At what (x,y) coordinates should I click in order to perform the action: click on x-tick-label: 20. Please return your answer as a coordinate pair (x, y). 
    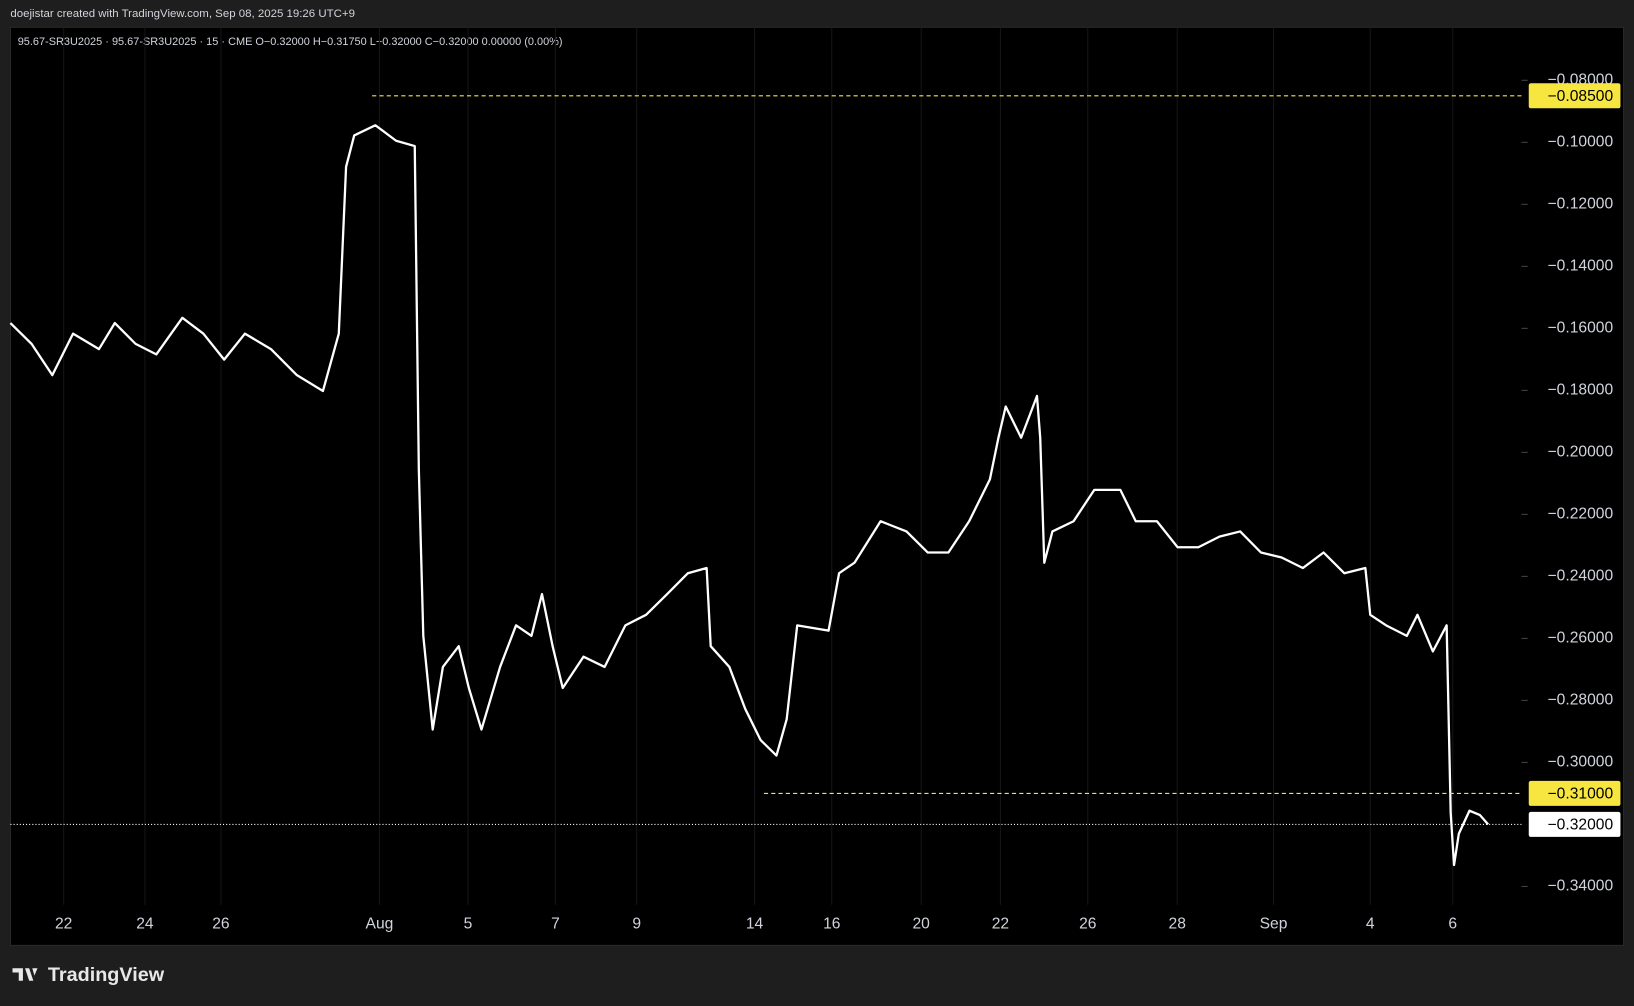
    Looking at the image, I should click on (921, 924).